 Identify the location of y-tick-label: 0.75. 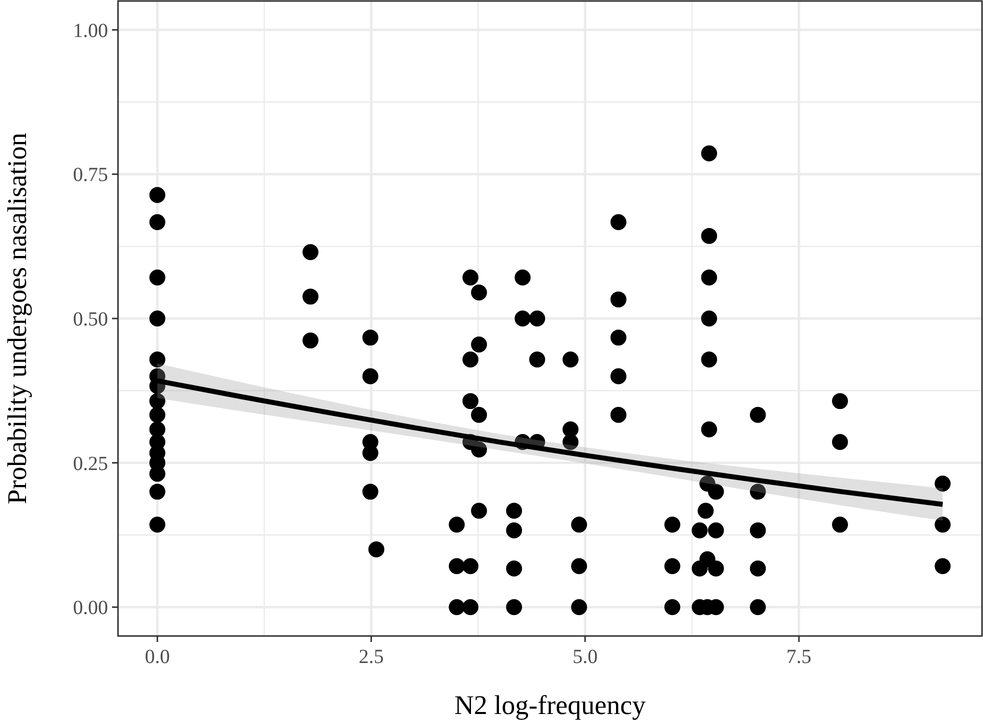
(90, 175).